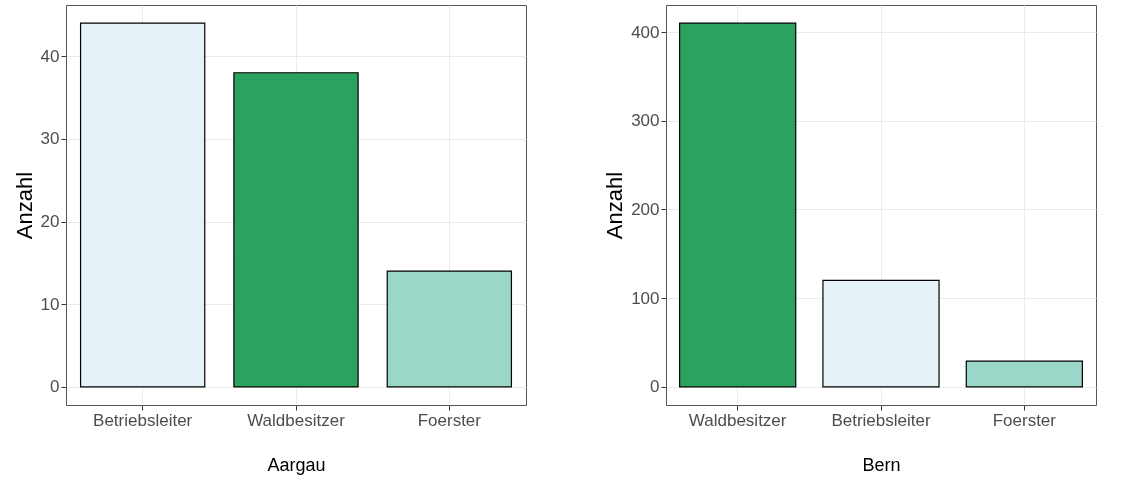 This screenshot has width=1121, height=496. I want to click on y-tick-label: 40, so click(50, 56).